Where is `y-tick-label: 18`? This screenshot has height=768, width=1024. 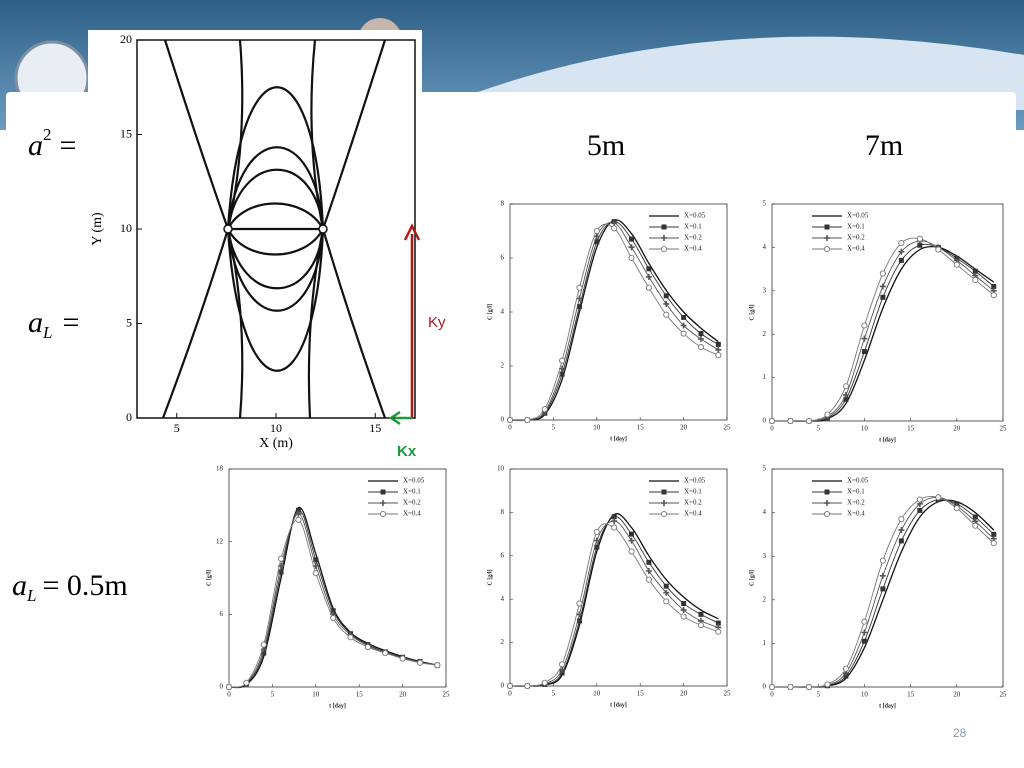 y-tick-label: 18 is located at coordinates (220, 469).